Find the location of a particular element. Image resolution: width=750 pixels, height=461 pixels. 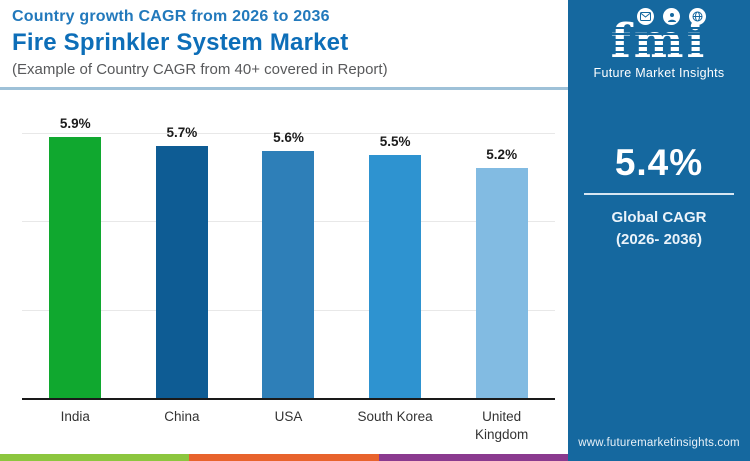

mail-icon is located at coordinates (646, 16).